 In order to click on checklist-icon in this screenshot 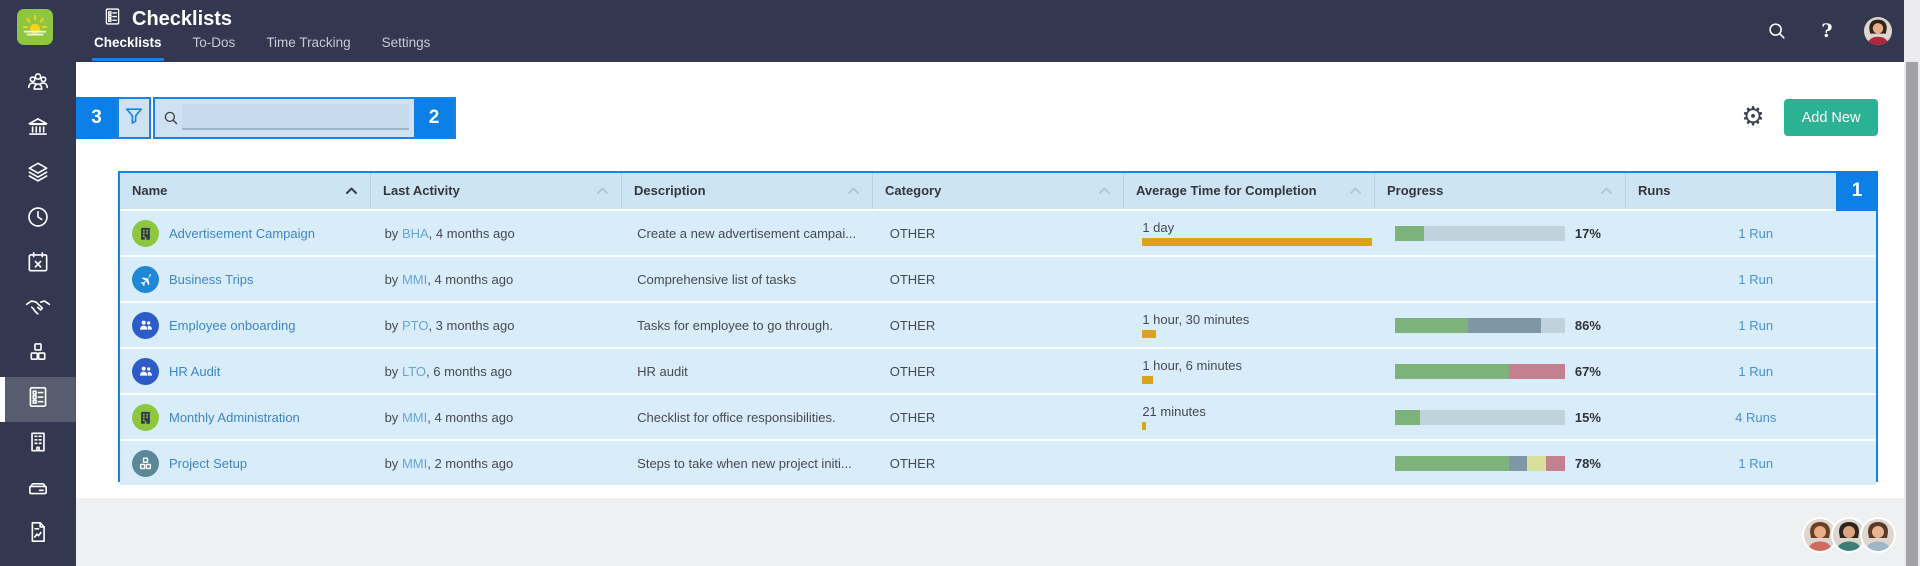, I will do `click(38, 399)`.